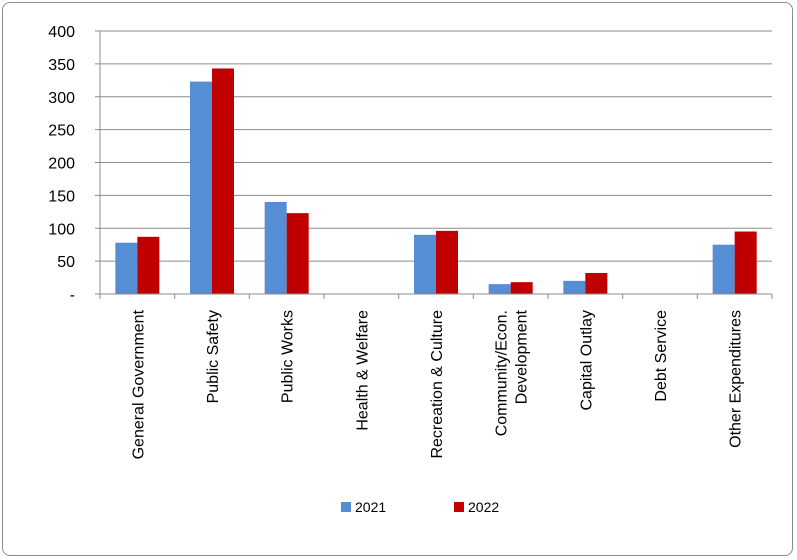 The image size is (797, 560). Describe the element at coordinates (138, 384) in the screenshot. I see `x-category-label: General Government` at that location.